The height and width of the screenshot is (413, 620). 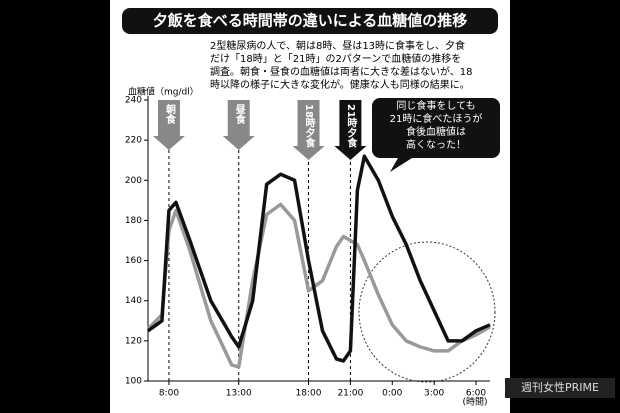 I want to click on x-tick-label: 13:00, so click(x=239, y=394).